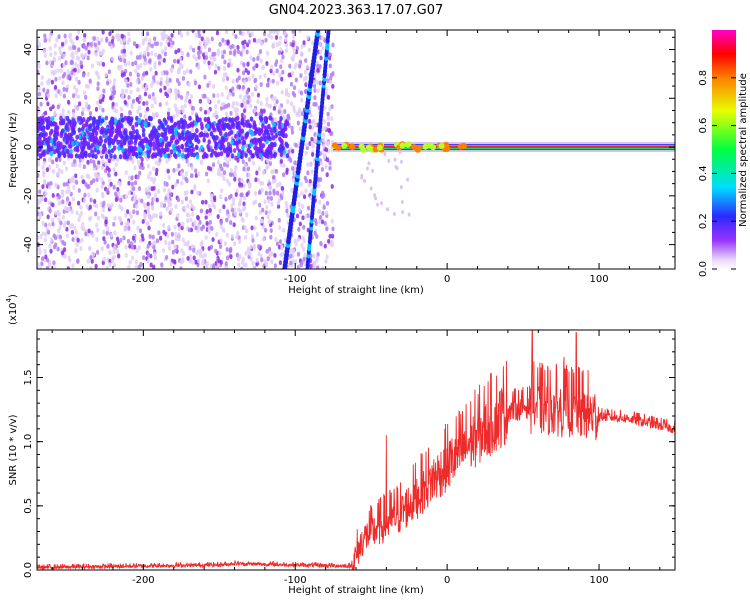 The image size is (750, 600). Describe the element at coordinates (368, 147) in the screenshot. I see `carrier-blob` at that location.